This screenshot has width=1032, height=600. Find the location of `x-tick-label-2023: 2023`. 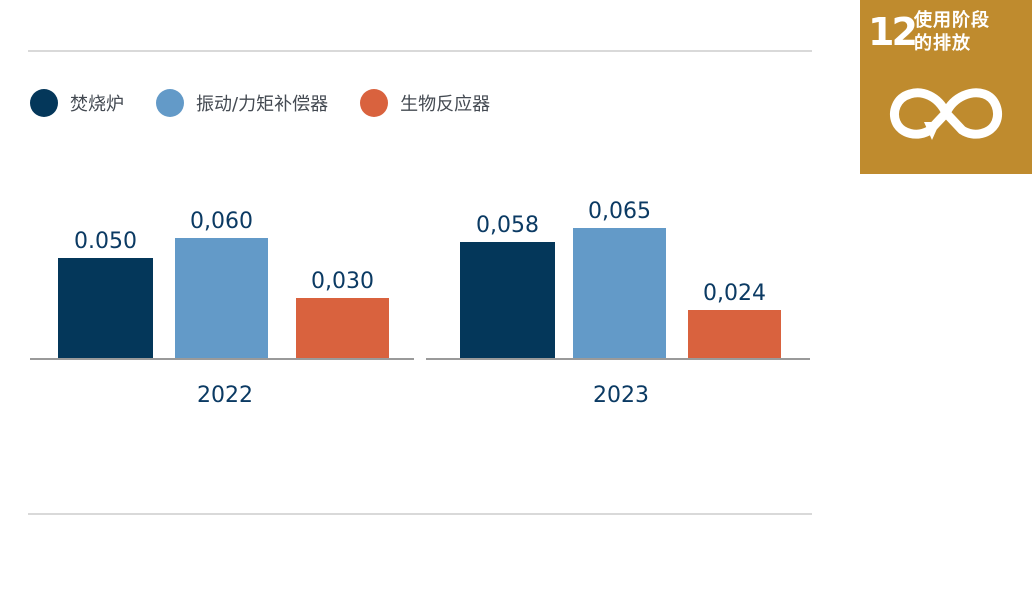

x-tick-label-2023: 2023 is located at coordinates (621, 395).